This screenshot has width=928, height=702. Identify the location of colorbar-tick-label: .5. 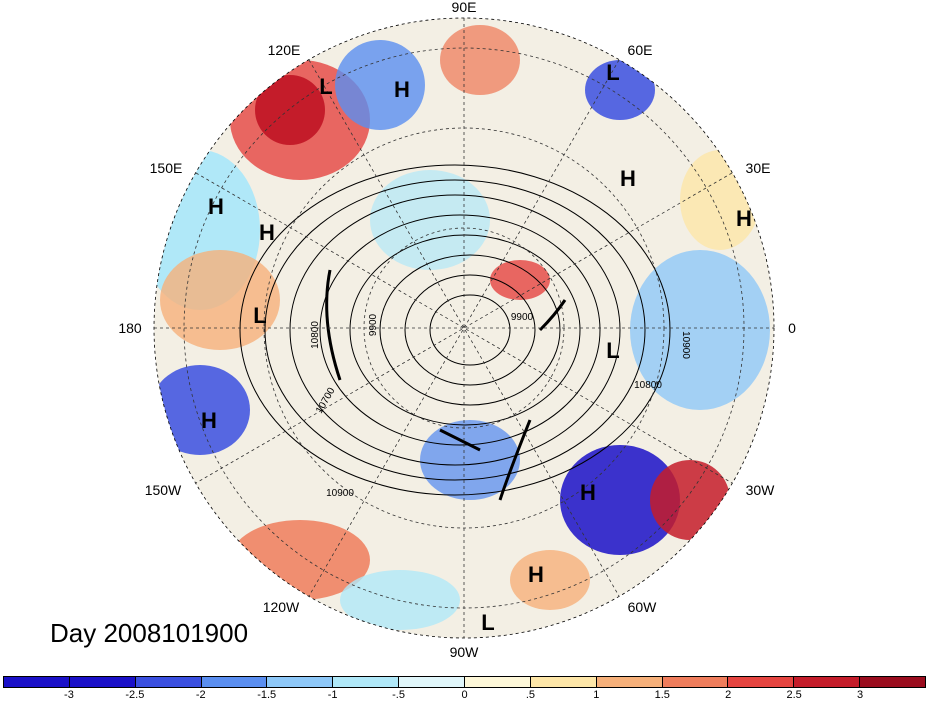
(530, 695).